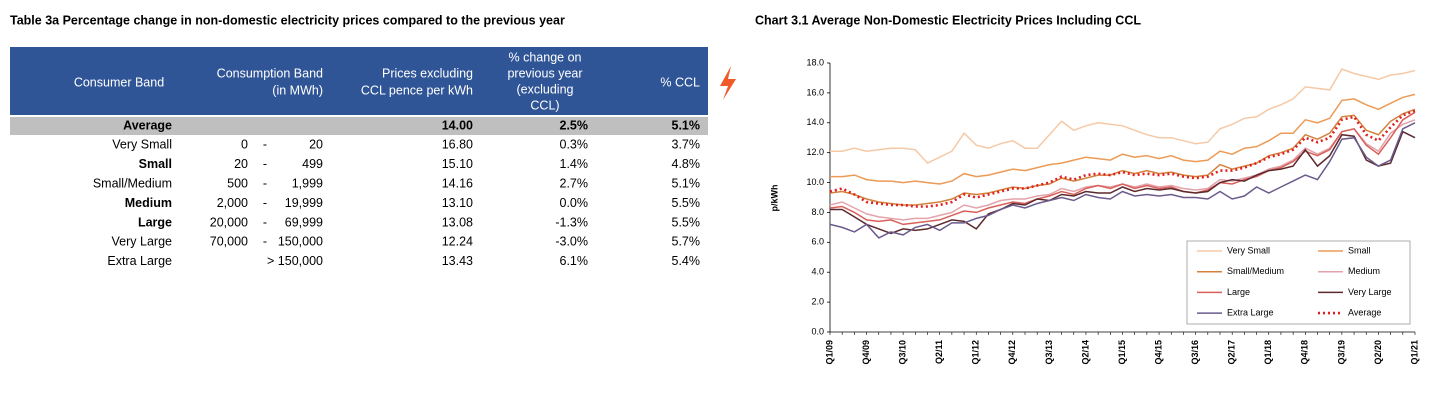 The height and width of the screenshot is (407, 1446). Describe the element at coordinates (427, 73) in the screenshot. I see `header-cell: Prices excluding` at that location.